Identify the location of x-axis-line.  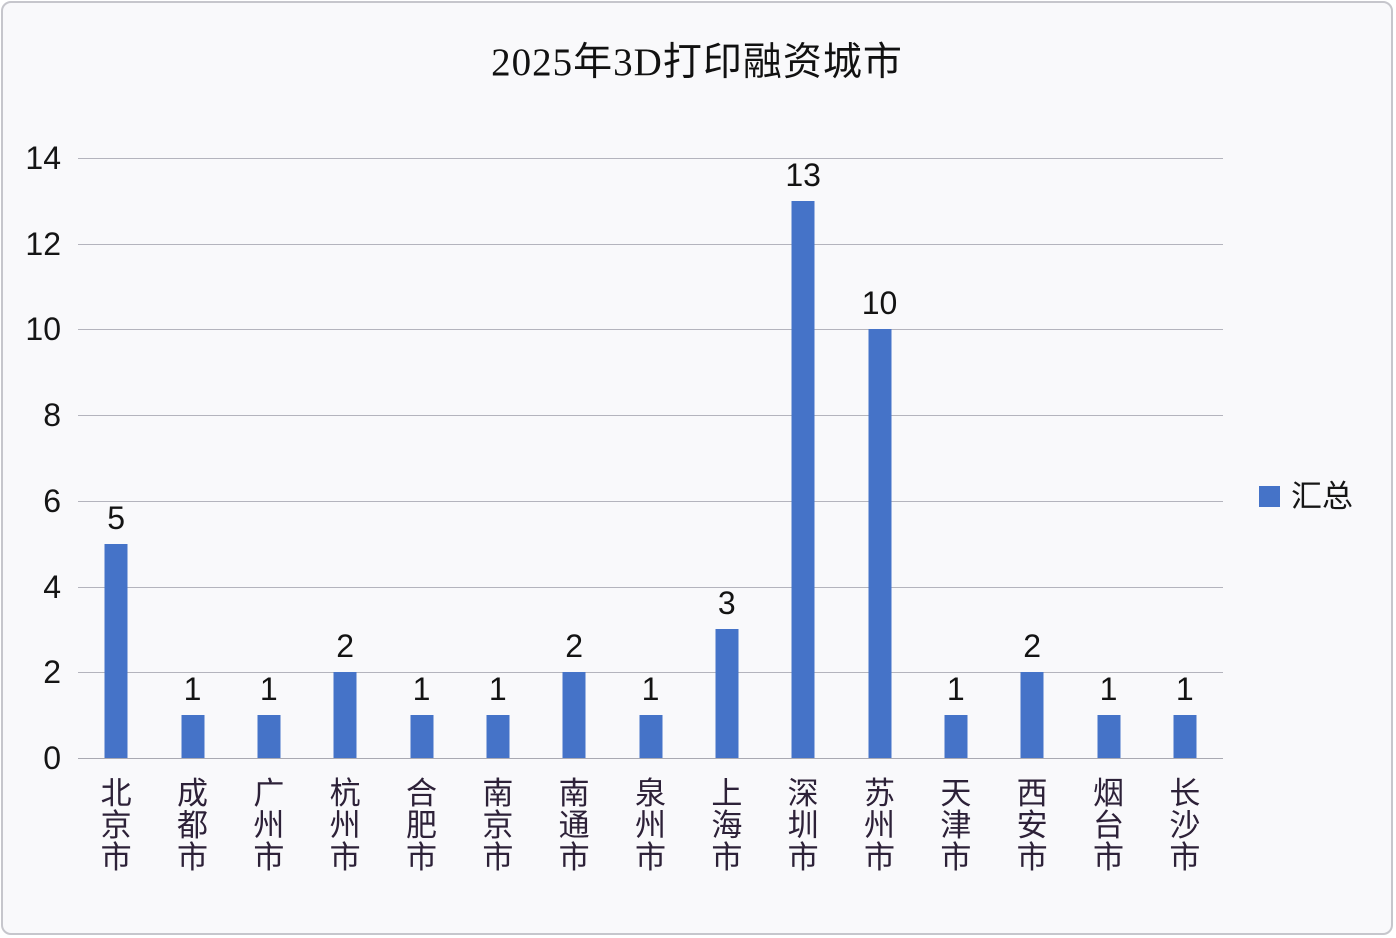
(650, 758).